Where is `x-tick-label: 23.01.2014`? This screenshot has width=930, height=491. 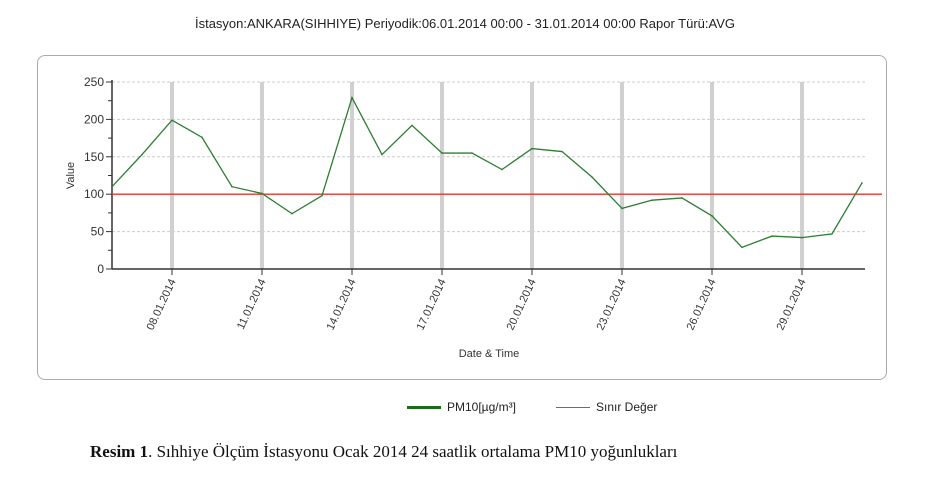
x-tick-label: 23.01.2014 is located at coordinates (612, 304).